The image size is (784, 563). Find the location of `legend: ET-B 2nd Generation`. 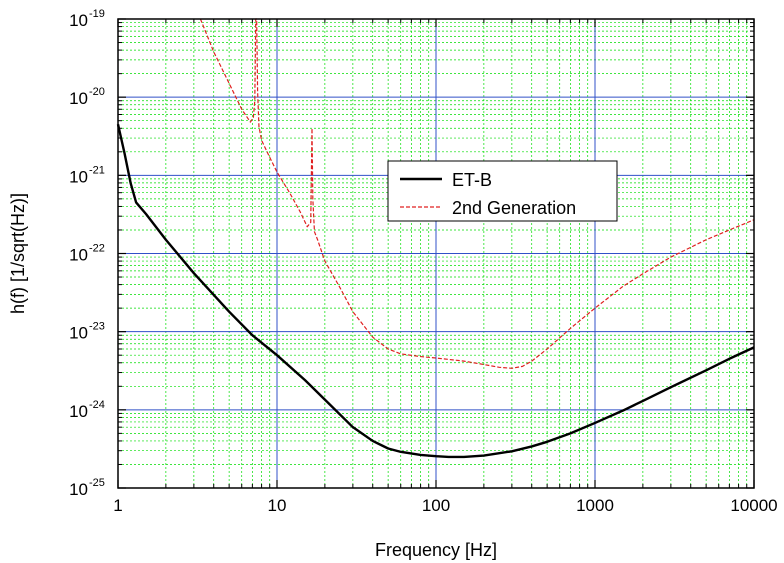

legend: ET-B 2nd Generation is located at coordinates (502, 191).